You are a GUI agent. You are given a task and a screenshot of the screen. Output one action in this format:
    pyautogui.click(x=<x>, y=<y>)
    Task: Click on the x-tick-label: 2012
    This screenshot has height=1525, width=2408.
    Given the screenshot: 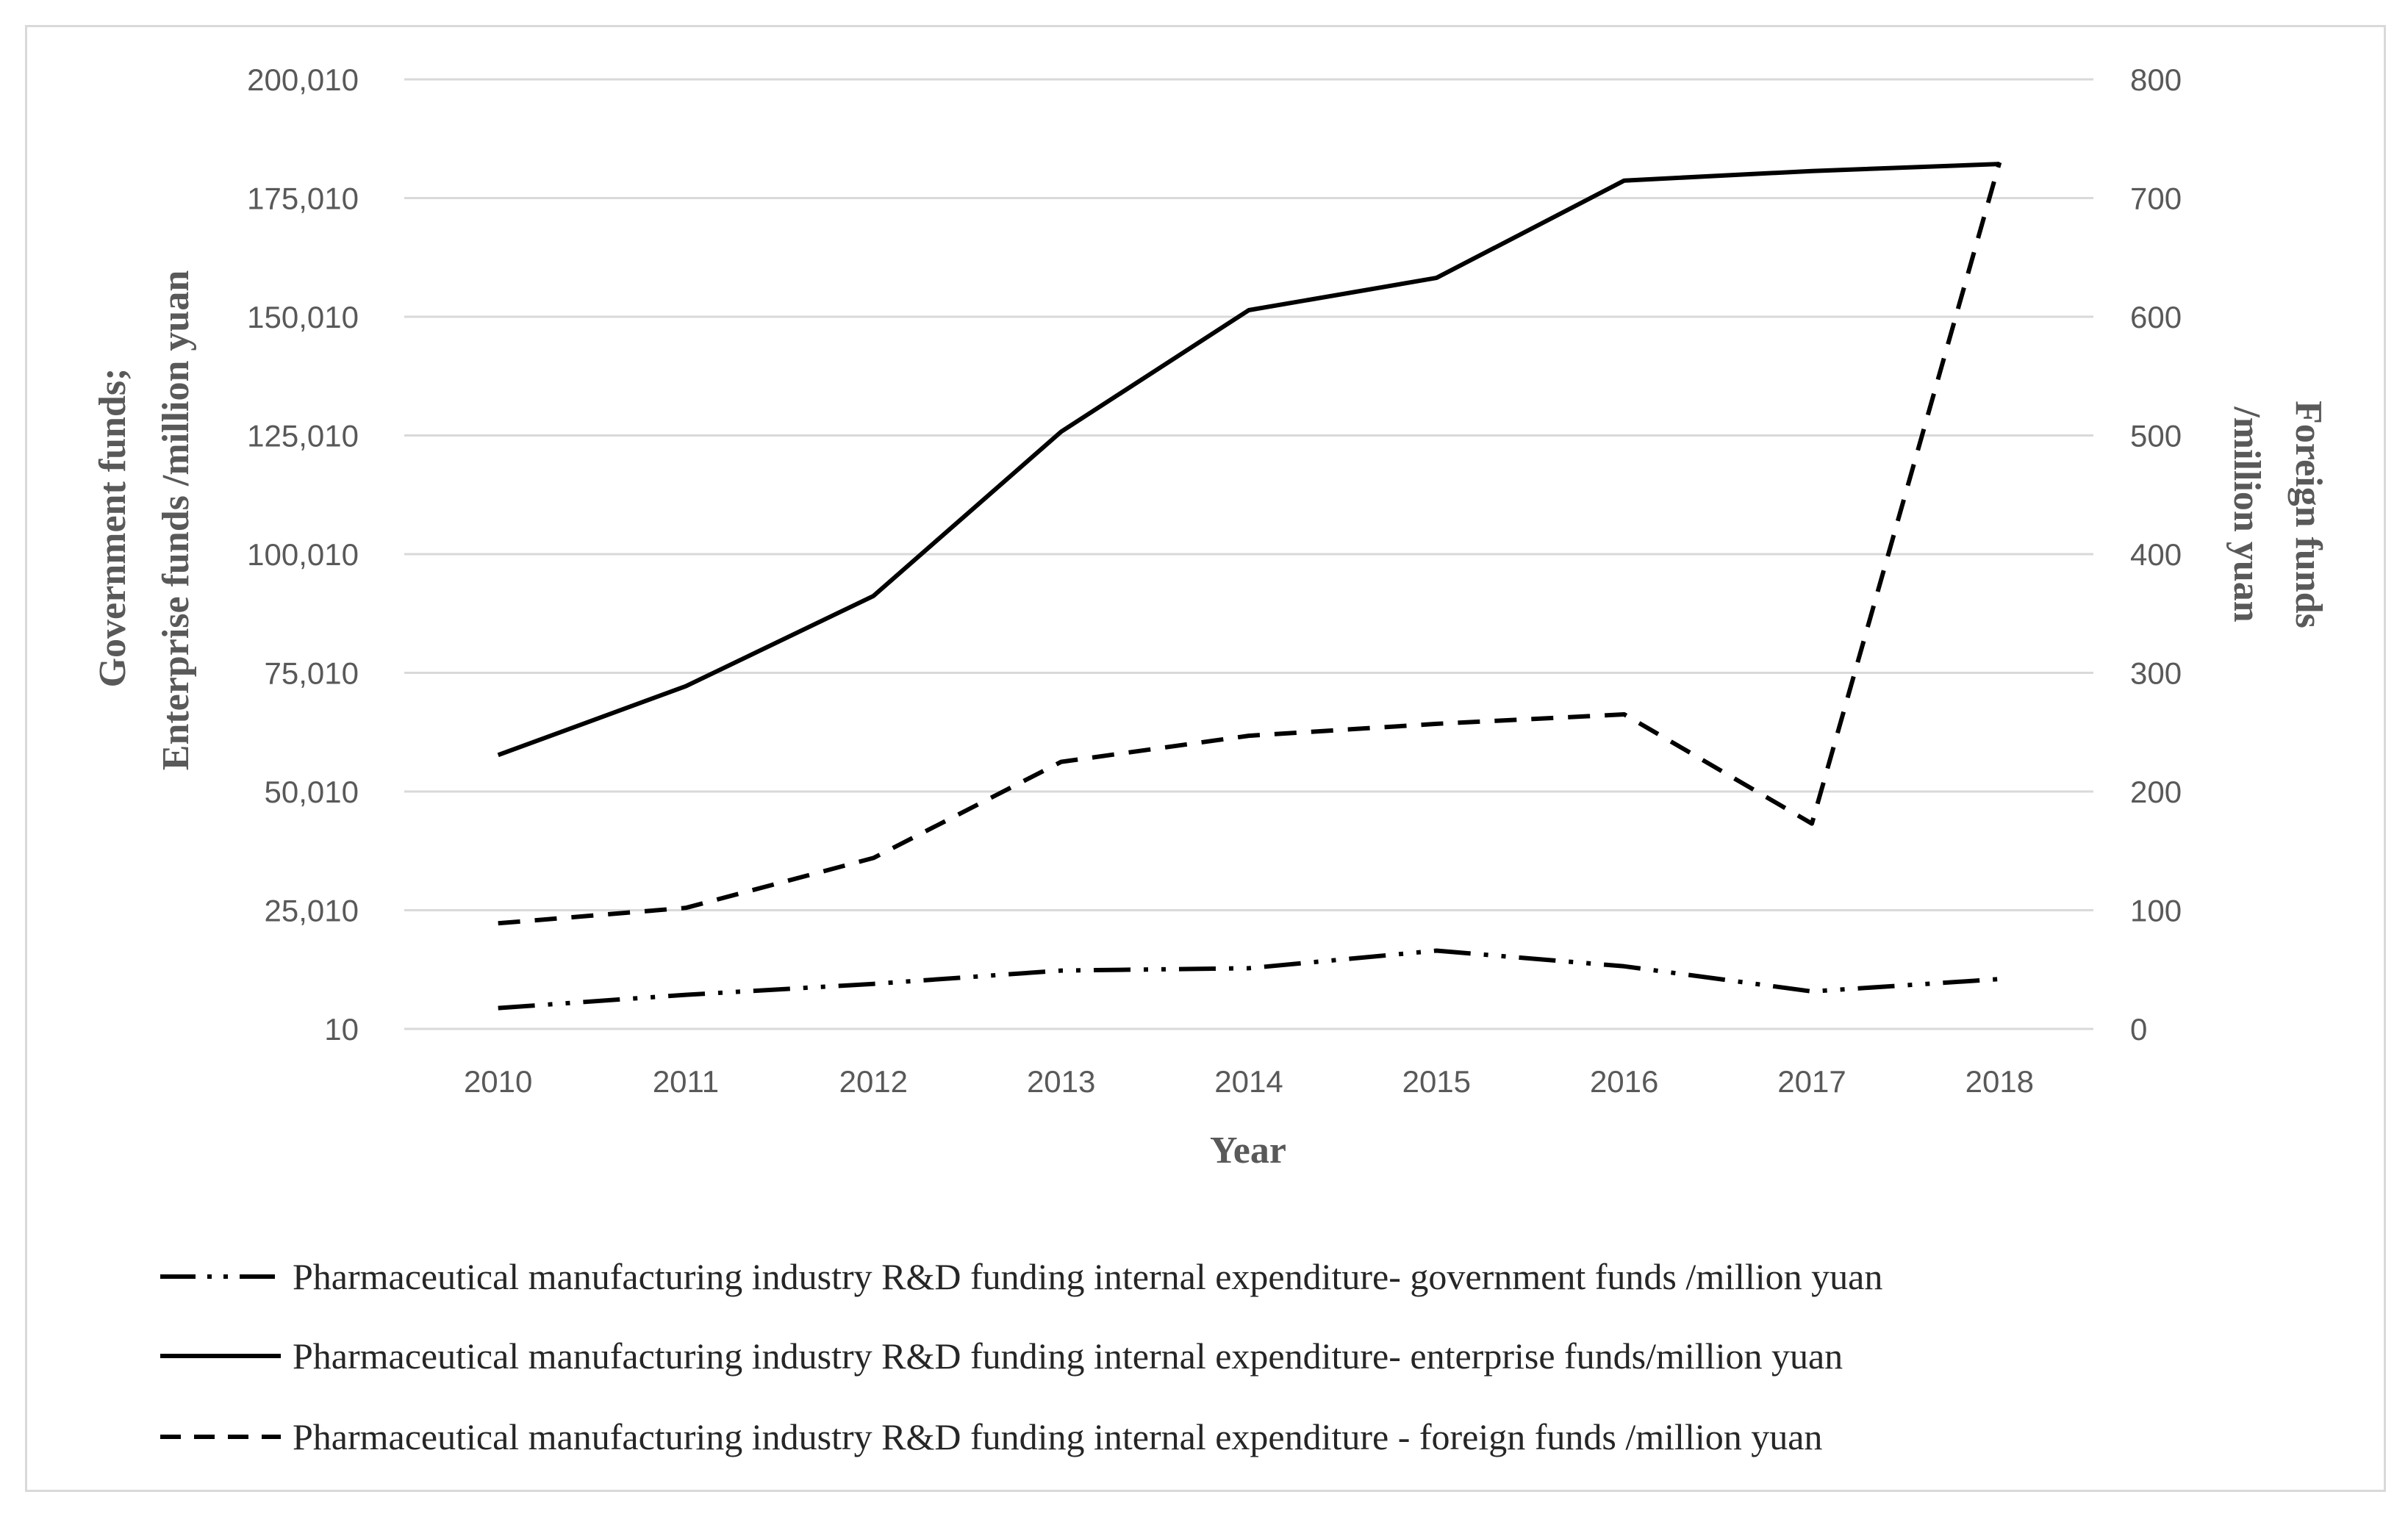 What is the action you would take?
    pyautogui.click(x=873, y=1081)
    